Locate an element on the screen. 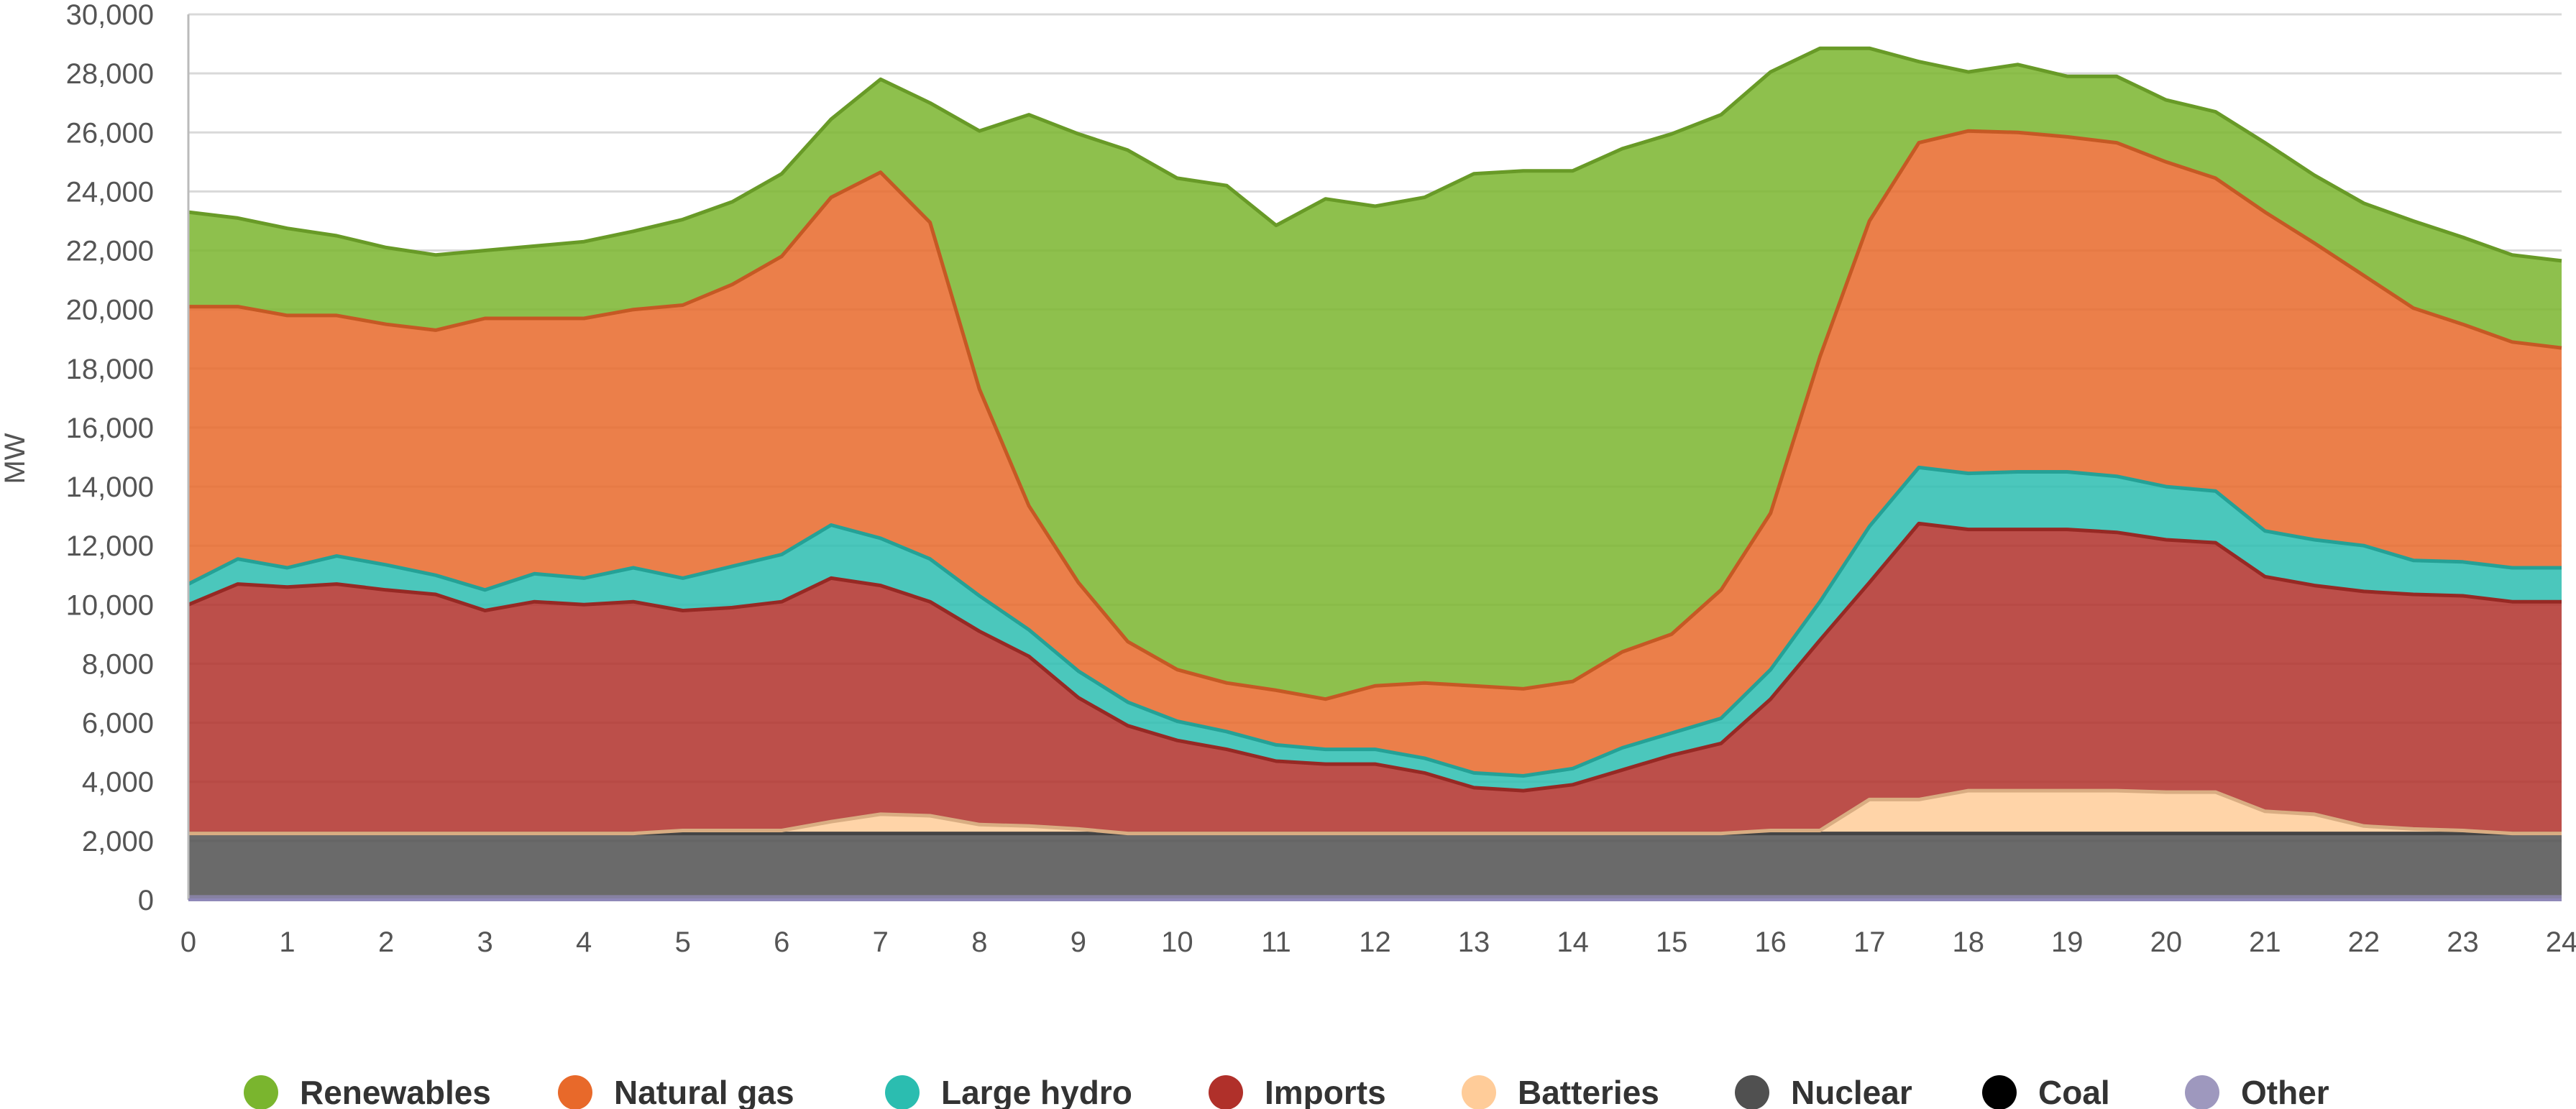 The image size is (2576, 1109). x-tick-label: 5 is located at coordinates (683, 942).